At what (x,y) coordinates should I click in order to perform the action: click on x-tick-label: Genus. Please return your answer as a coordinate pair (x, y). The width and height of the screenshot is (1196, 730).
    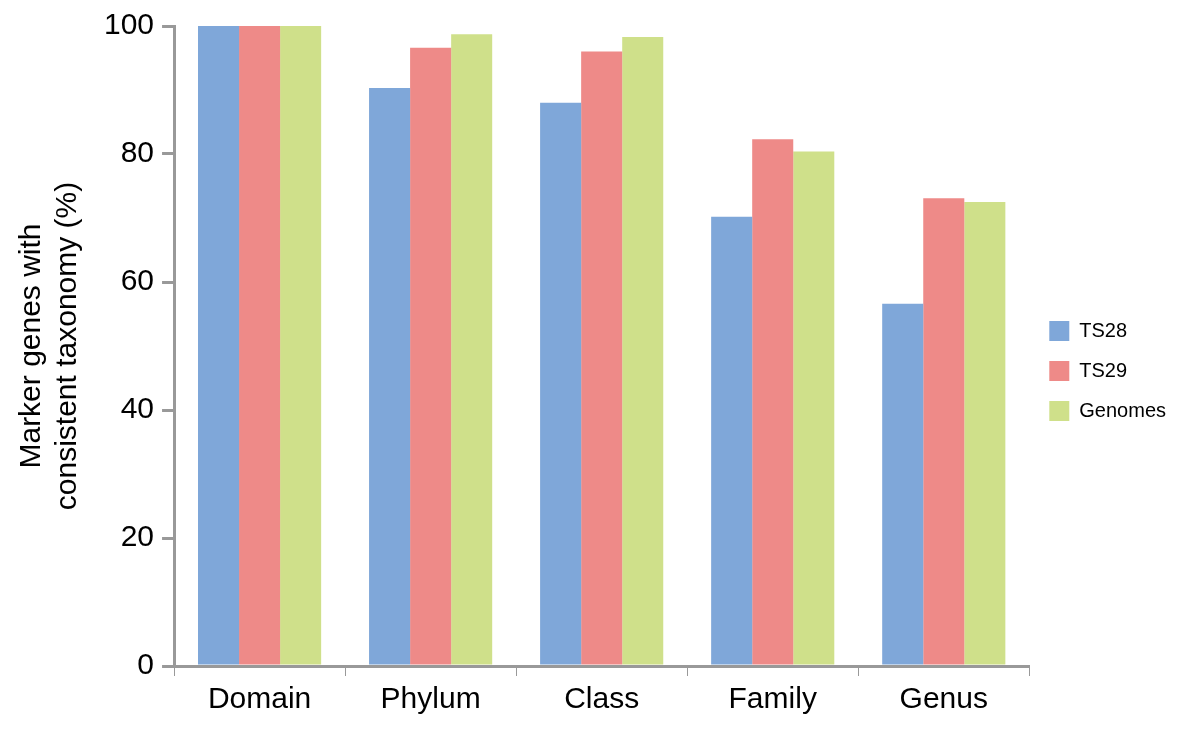
    Looking at the image, I should click on (943, 698).